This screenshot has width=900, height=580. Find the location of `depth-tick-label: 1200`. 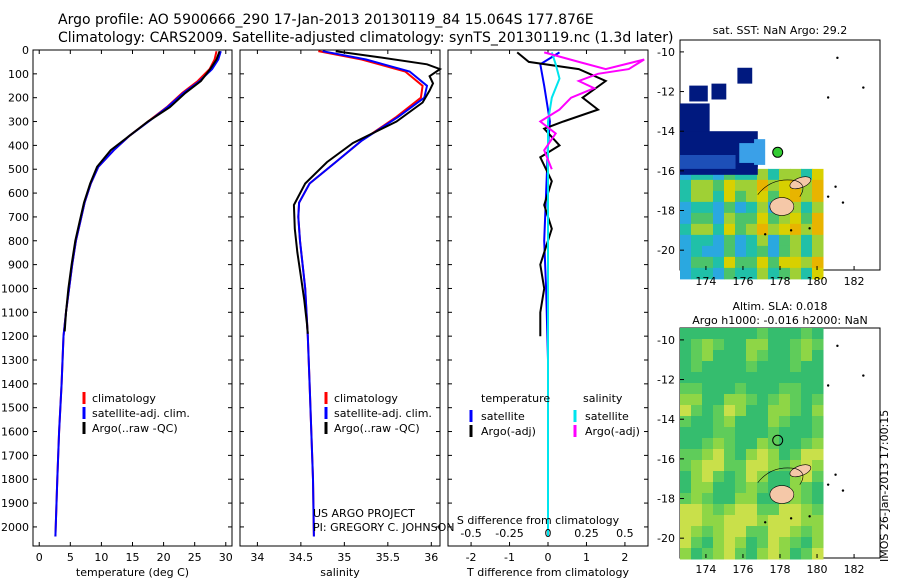

depth-tick-label: 1200 is located at coordinates (15, 336).